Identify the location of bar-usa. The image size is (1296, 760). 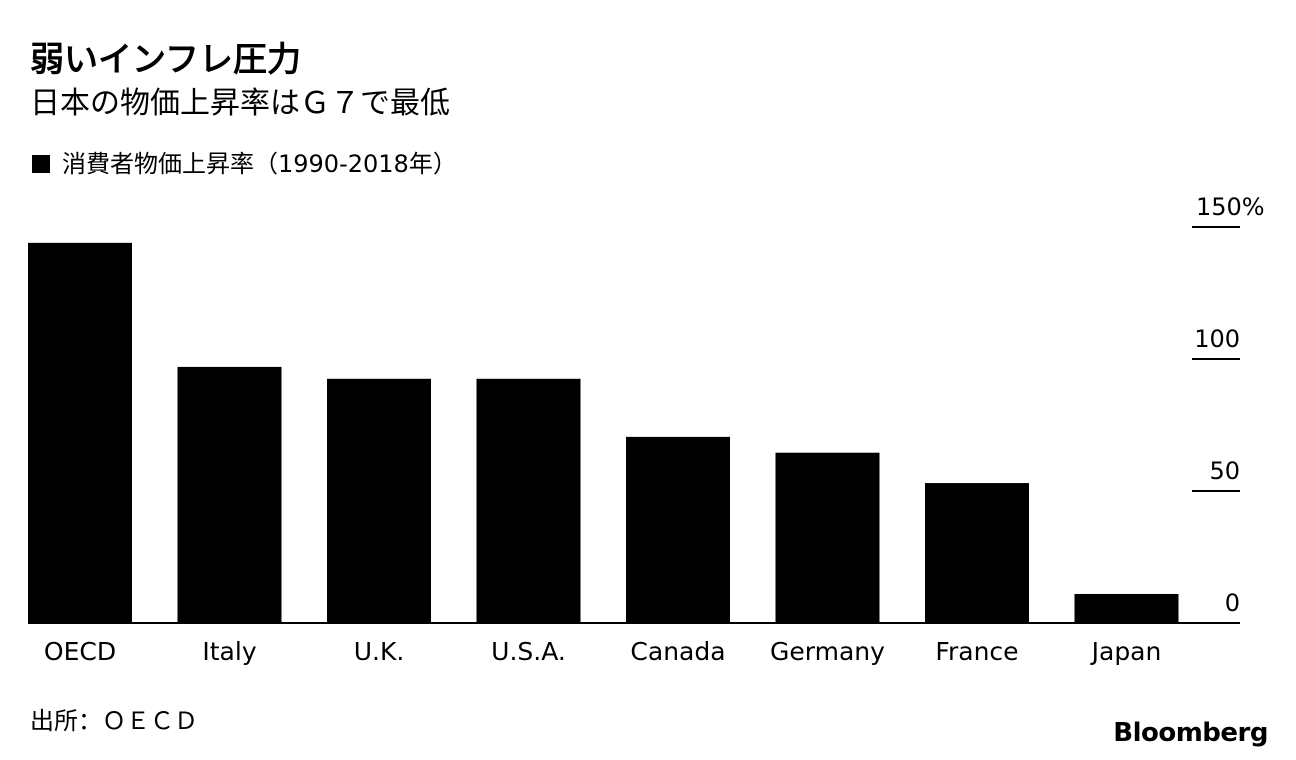
(528, 500).